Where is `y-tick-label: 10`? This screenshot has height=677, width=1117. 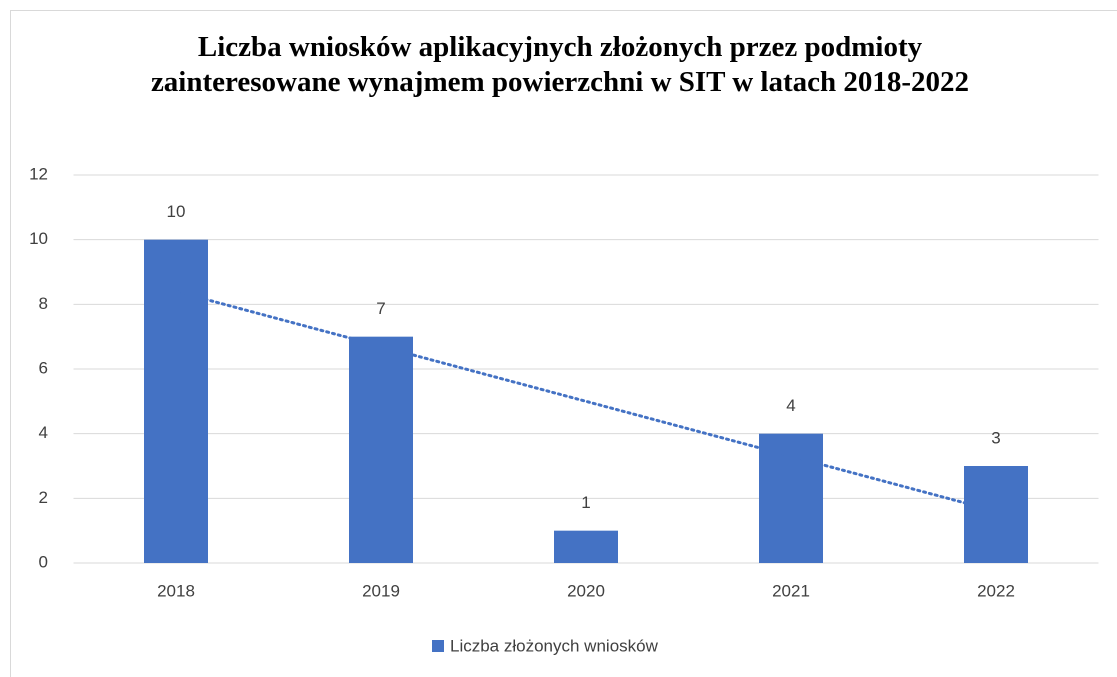
y-tick-label: 10 is located at coordinates (38, 238).